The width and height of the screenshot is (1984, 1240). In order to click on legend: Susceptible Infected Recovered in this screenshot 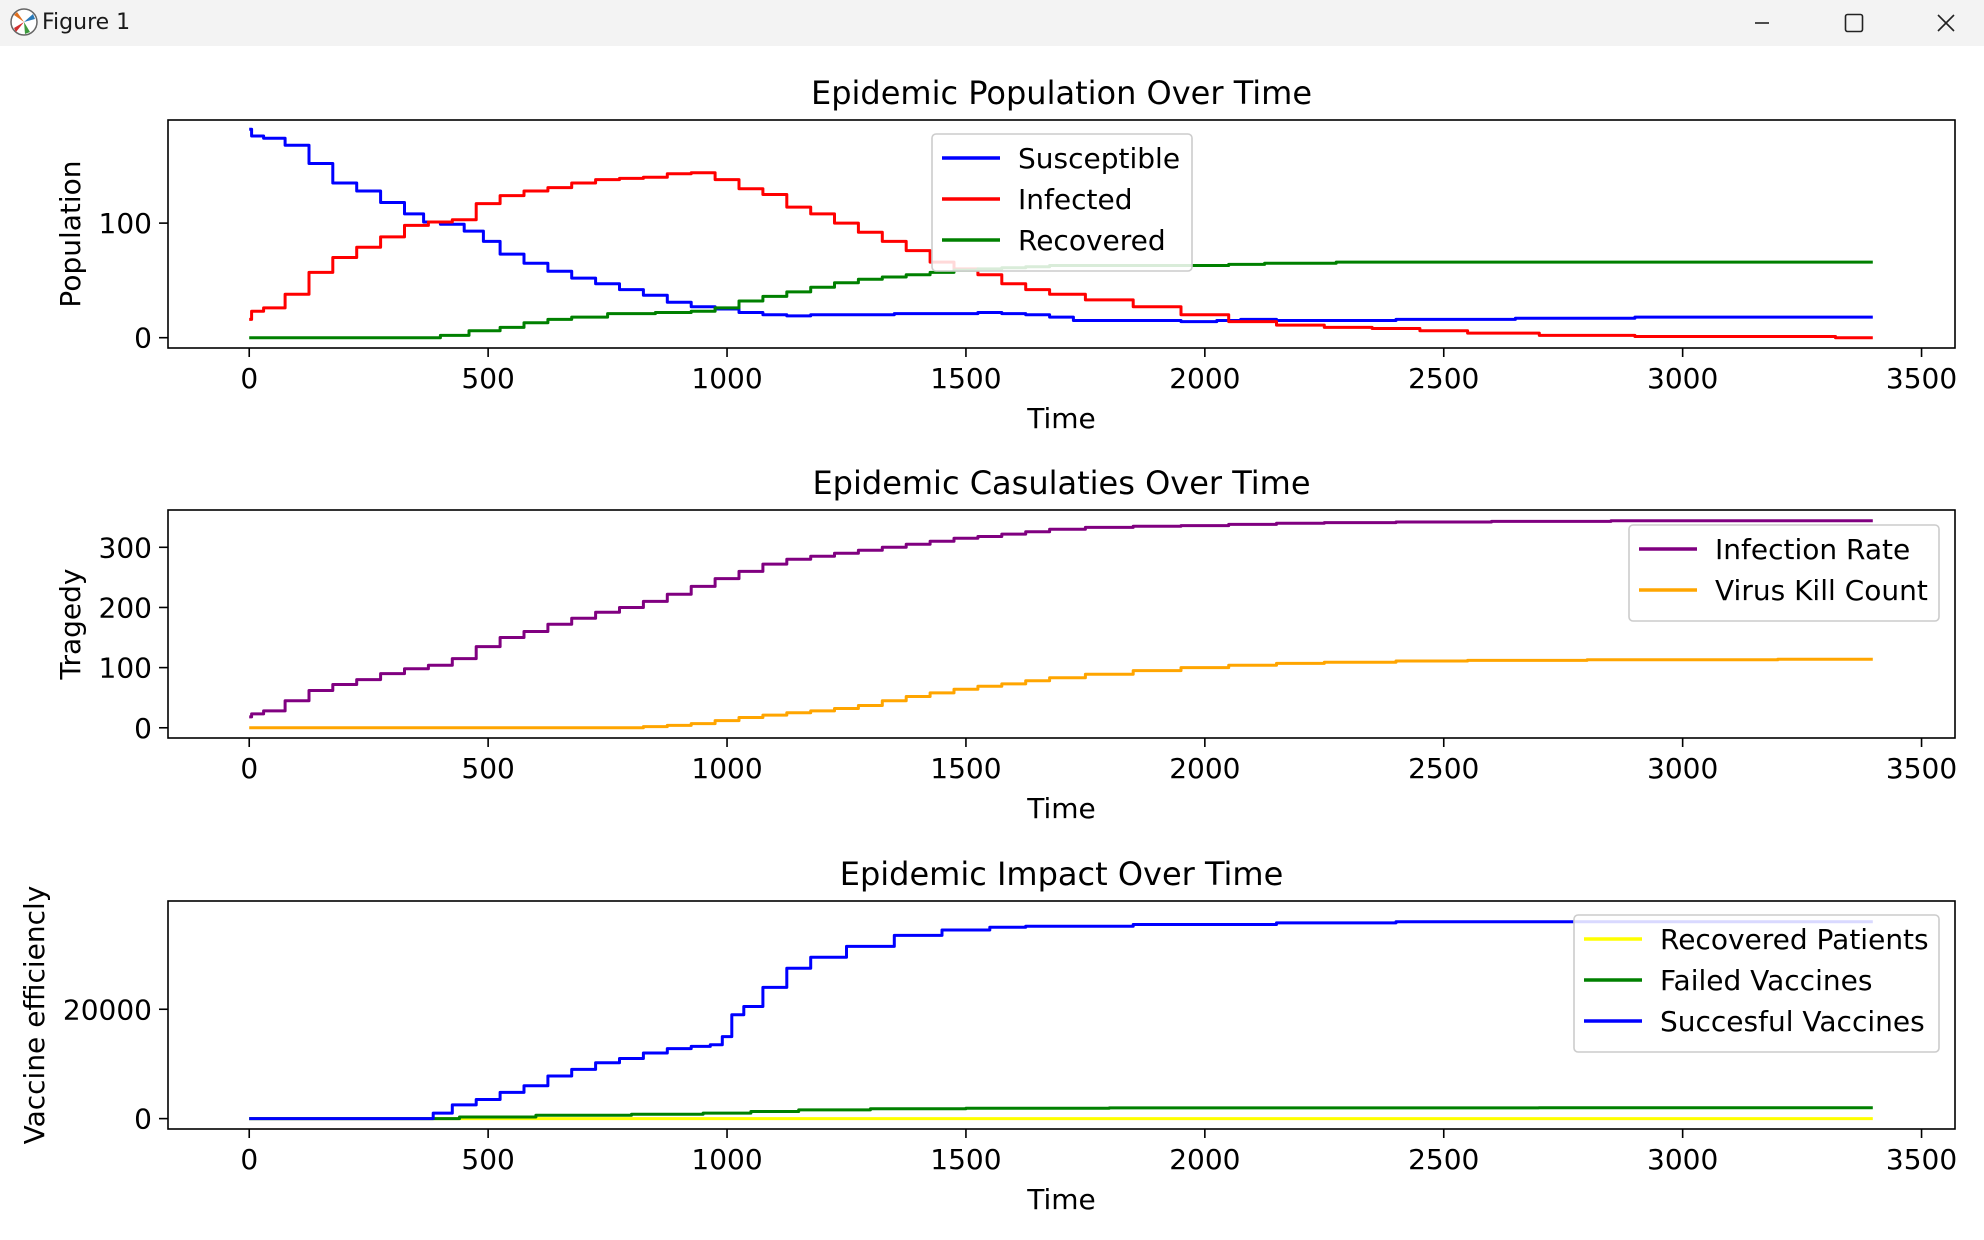, I will do `click(1062, 202)`.